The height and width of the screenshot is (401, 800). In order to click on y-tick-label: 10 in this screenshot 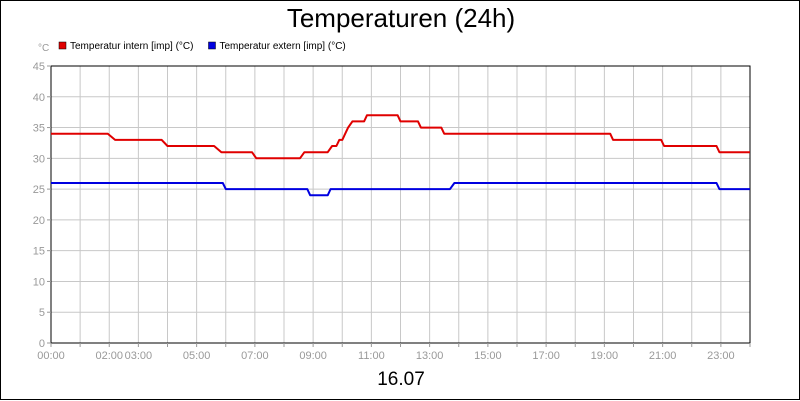, I will do `click(39, 282)`.